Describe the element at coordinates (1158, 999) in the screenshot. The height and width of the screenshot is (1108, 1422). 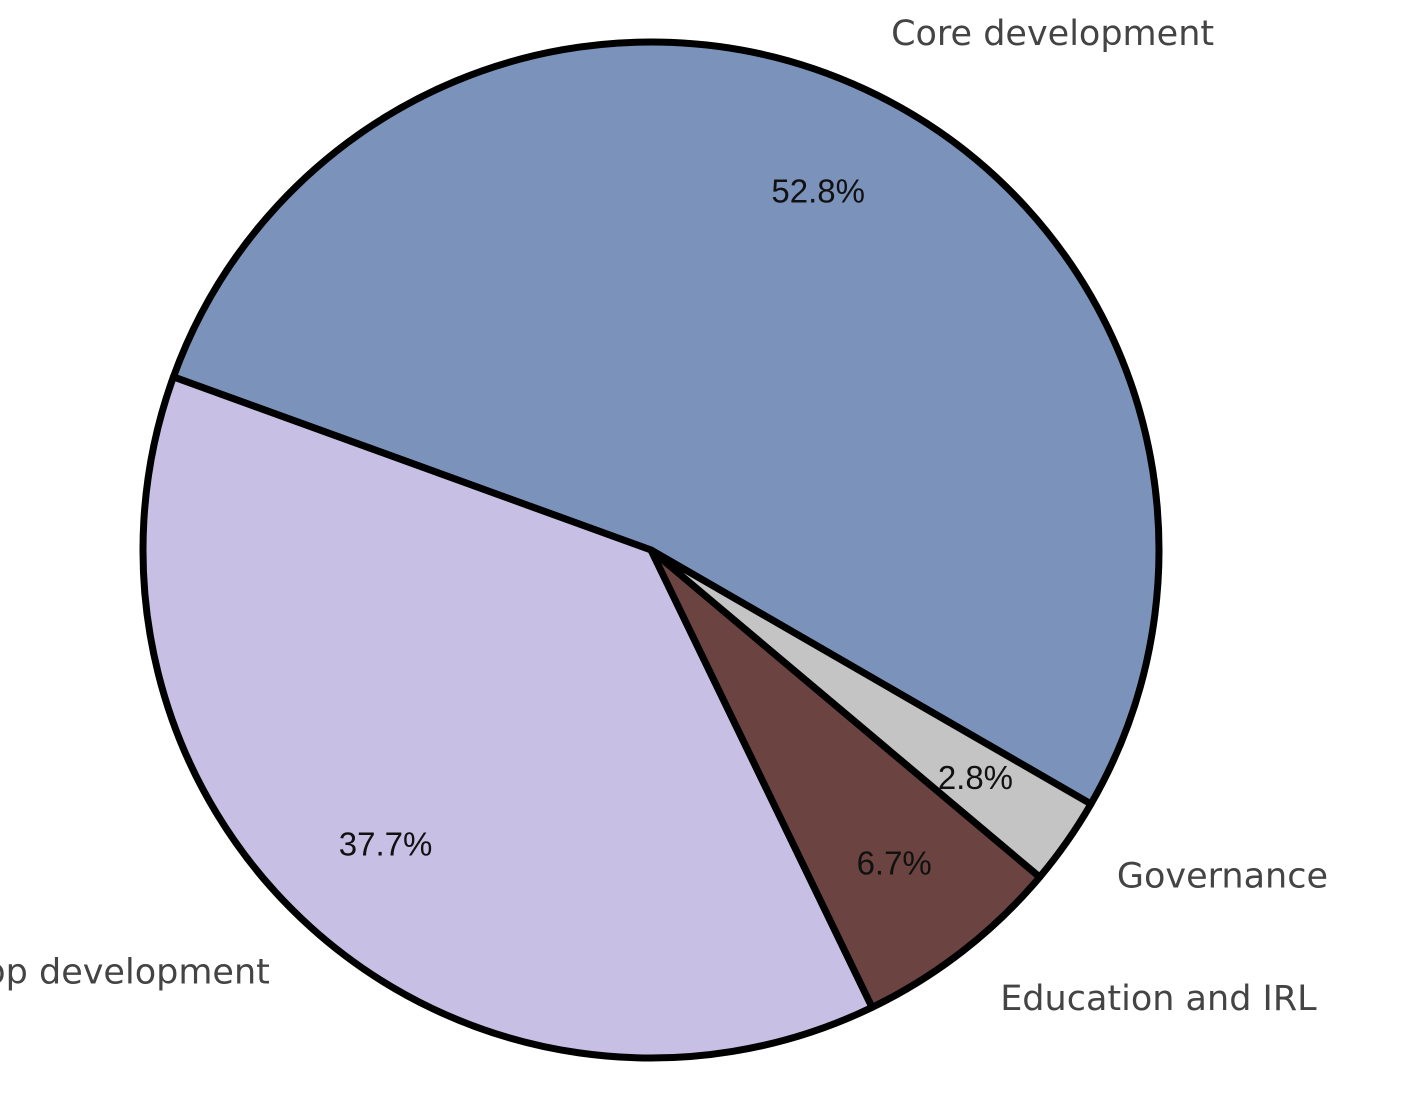
I see `category-label-education-and-irl: Education and IRL` at that location.